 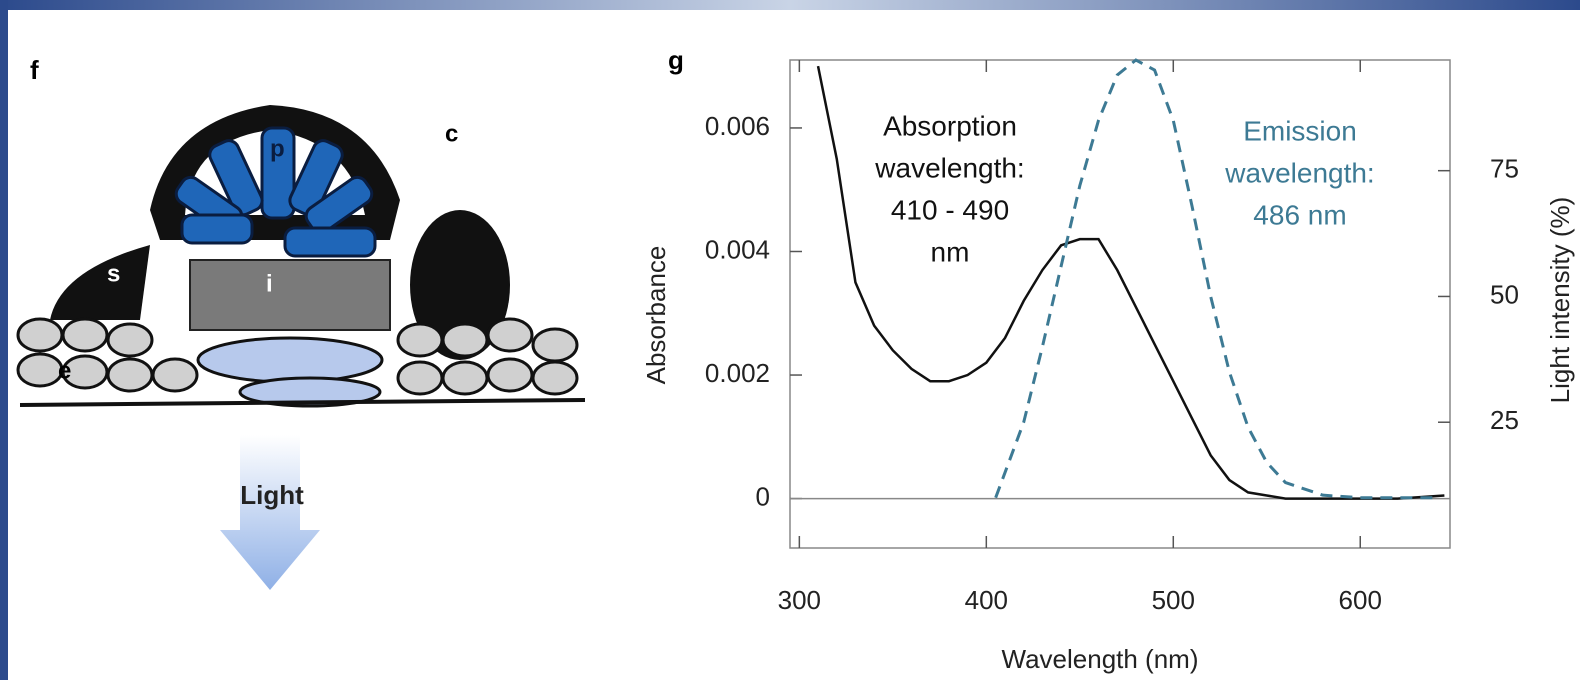 What do you see at coordinates (737, 249) in the screenshot?
I see `y-tick-label: 0.004` at bounding box center [737, 249].